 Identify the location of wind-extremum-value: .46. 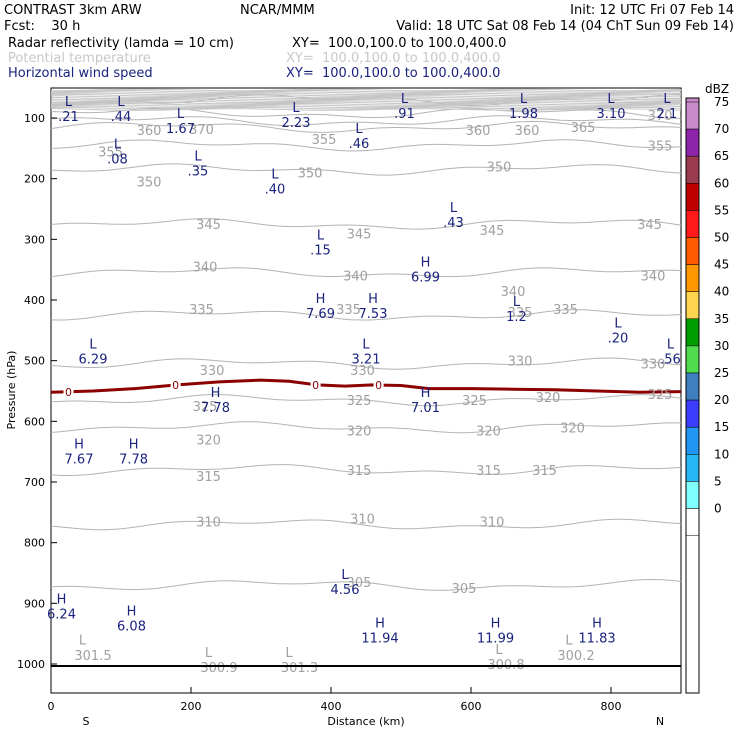
(359, 144).